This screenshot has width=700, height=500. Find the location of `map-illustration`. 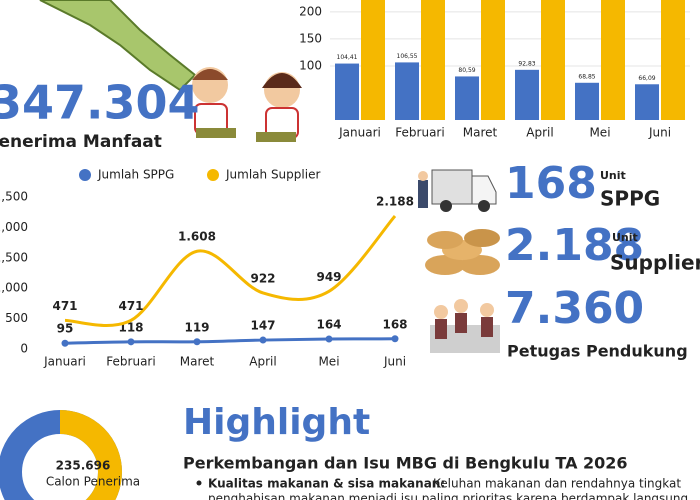

map-illustration is located at coordinates (118, 46).